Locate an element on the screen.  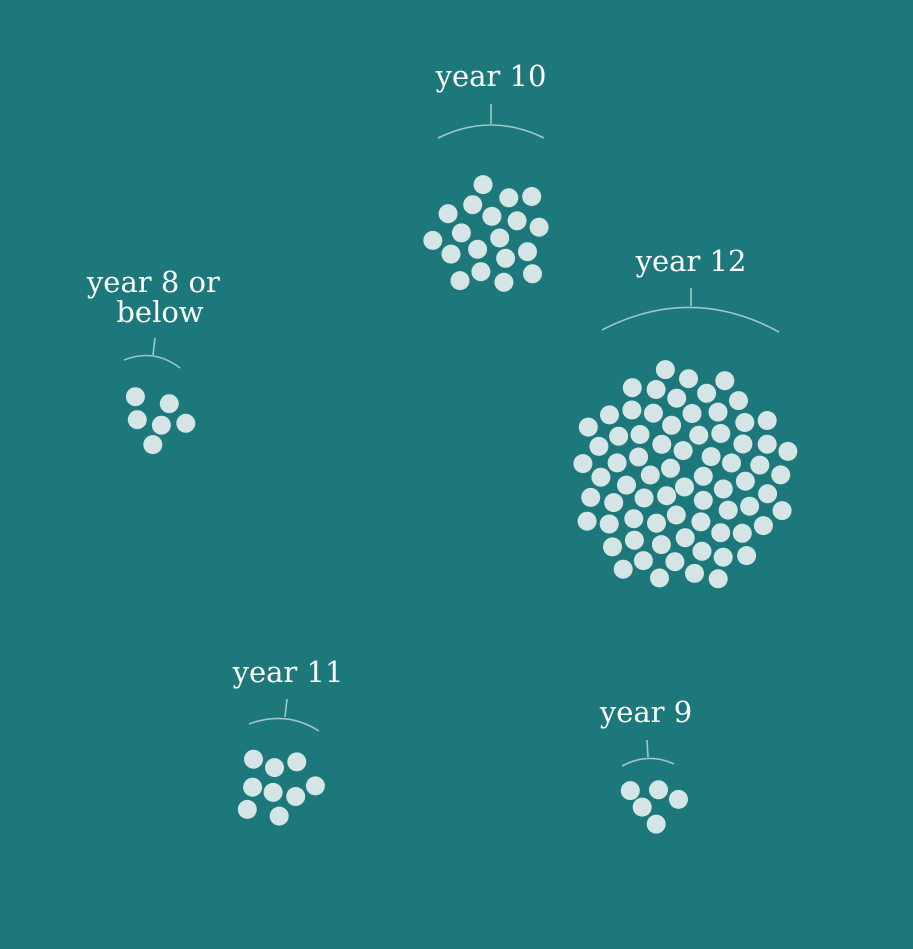
label-year-11: year 11 is located at coordinates (288, 672).